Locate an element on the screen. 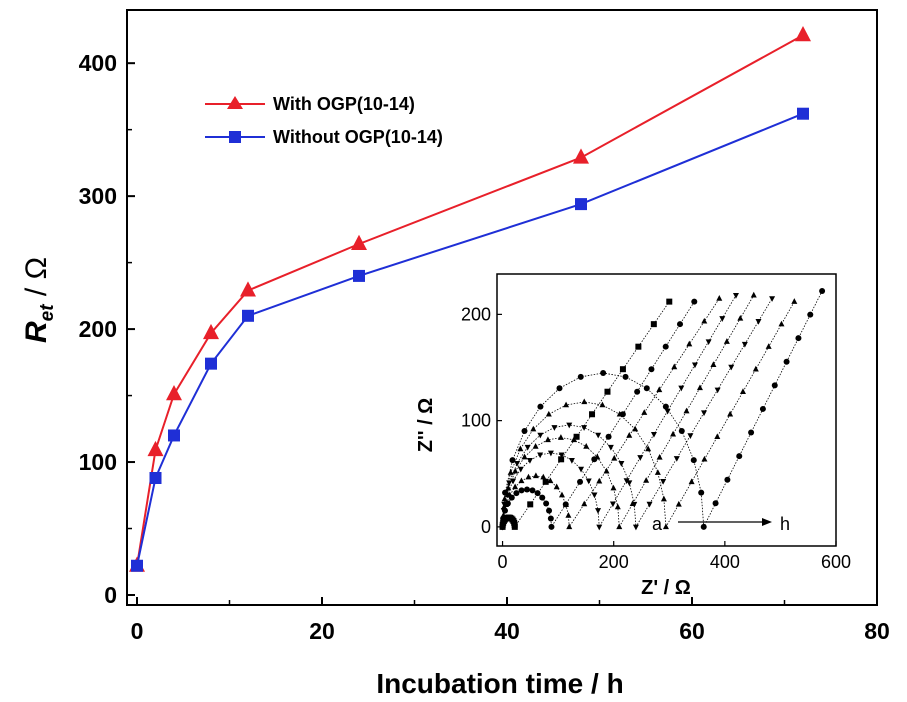  inset-y-tick-label: 0 is located at coordinates (486, 527).